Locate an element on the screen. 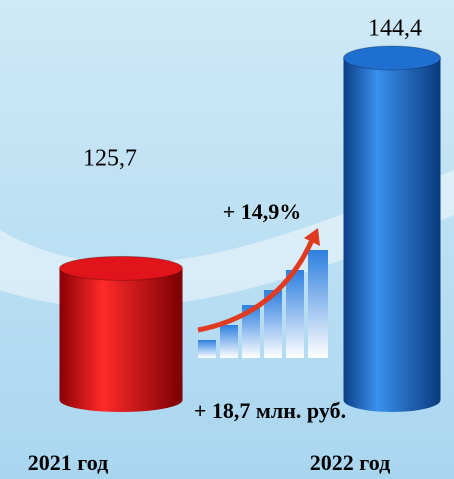 The image size is (454, 479). annotation: + 14,9% is located at coordinates (262, 211).